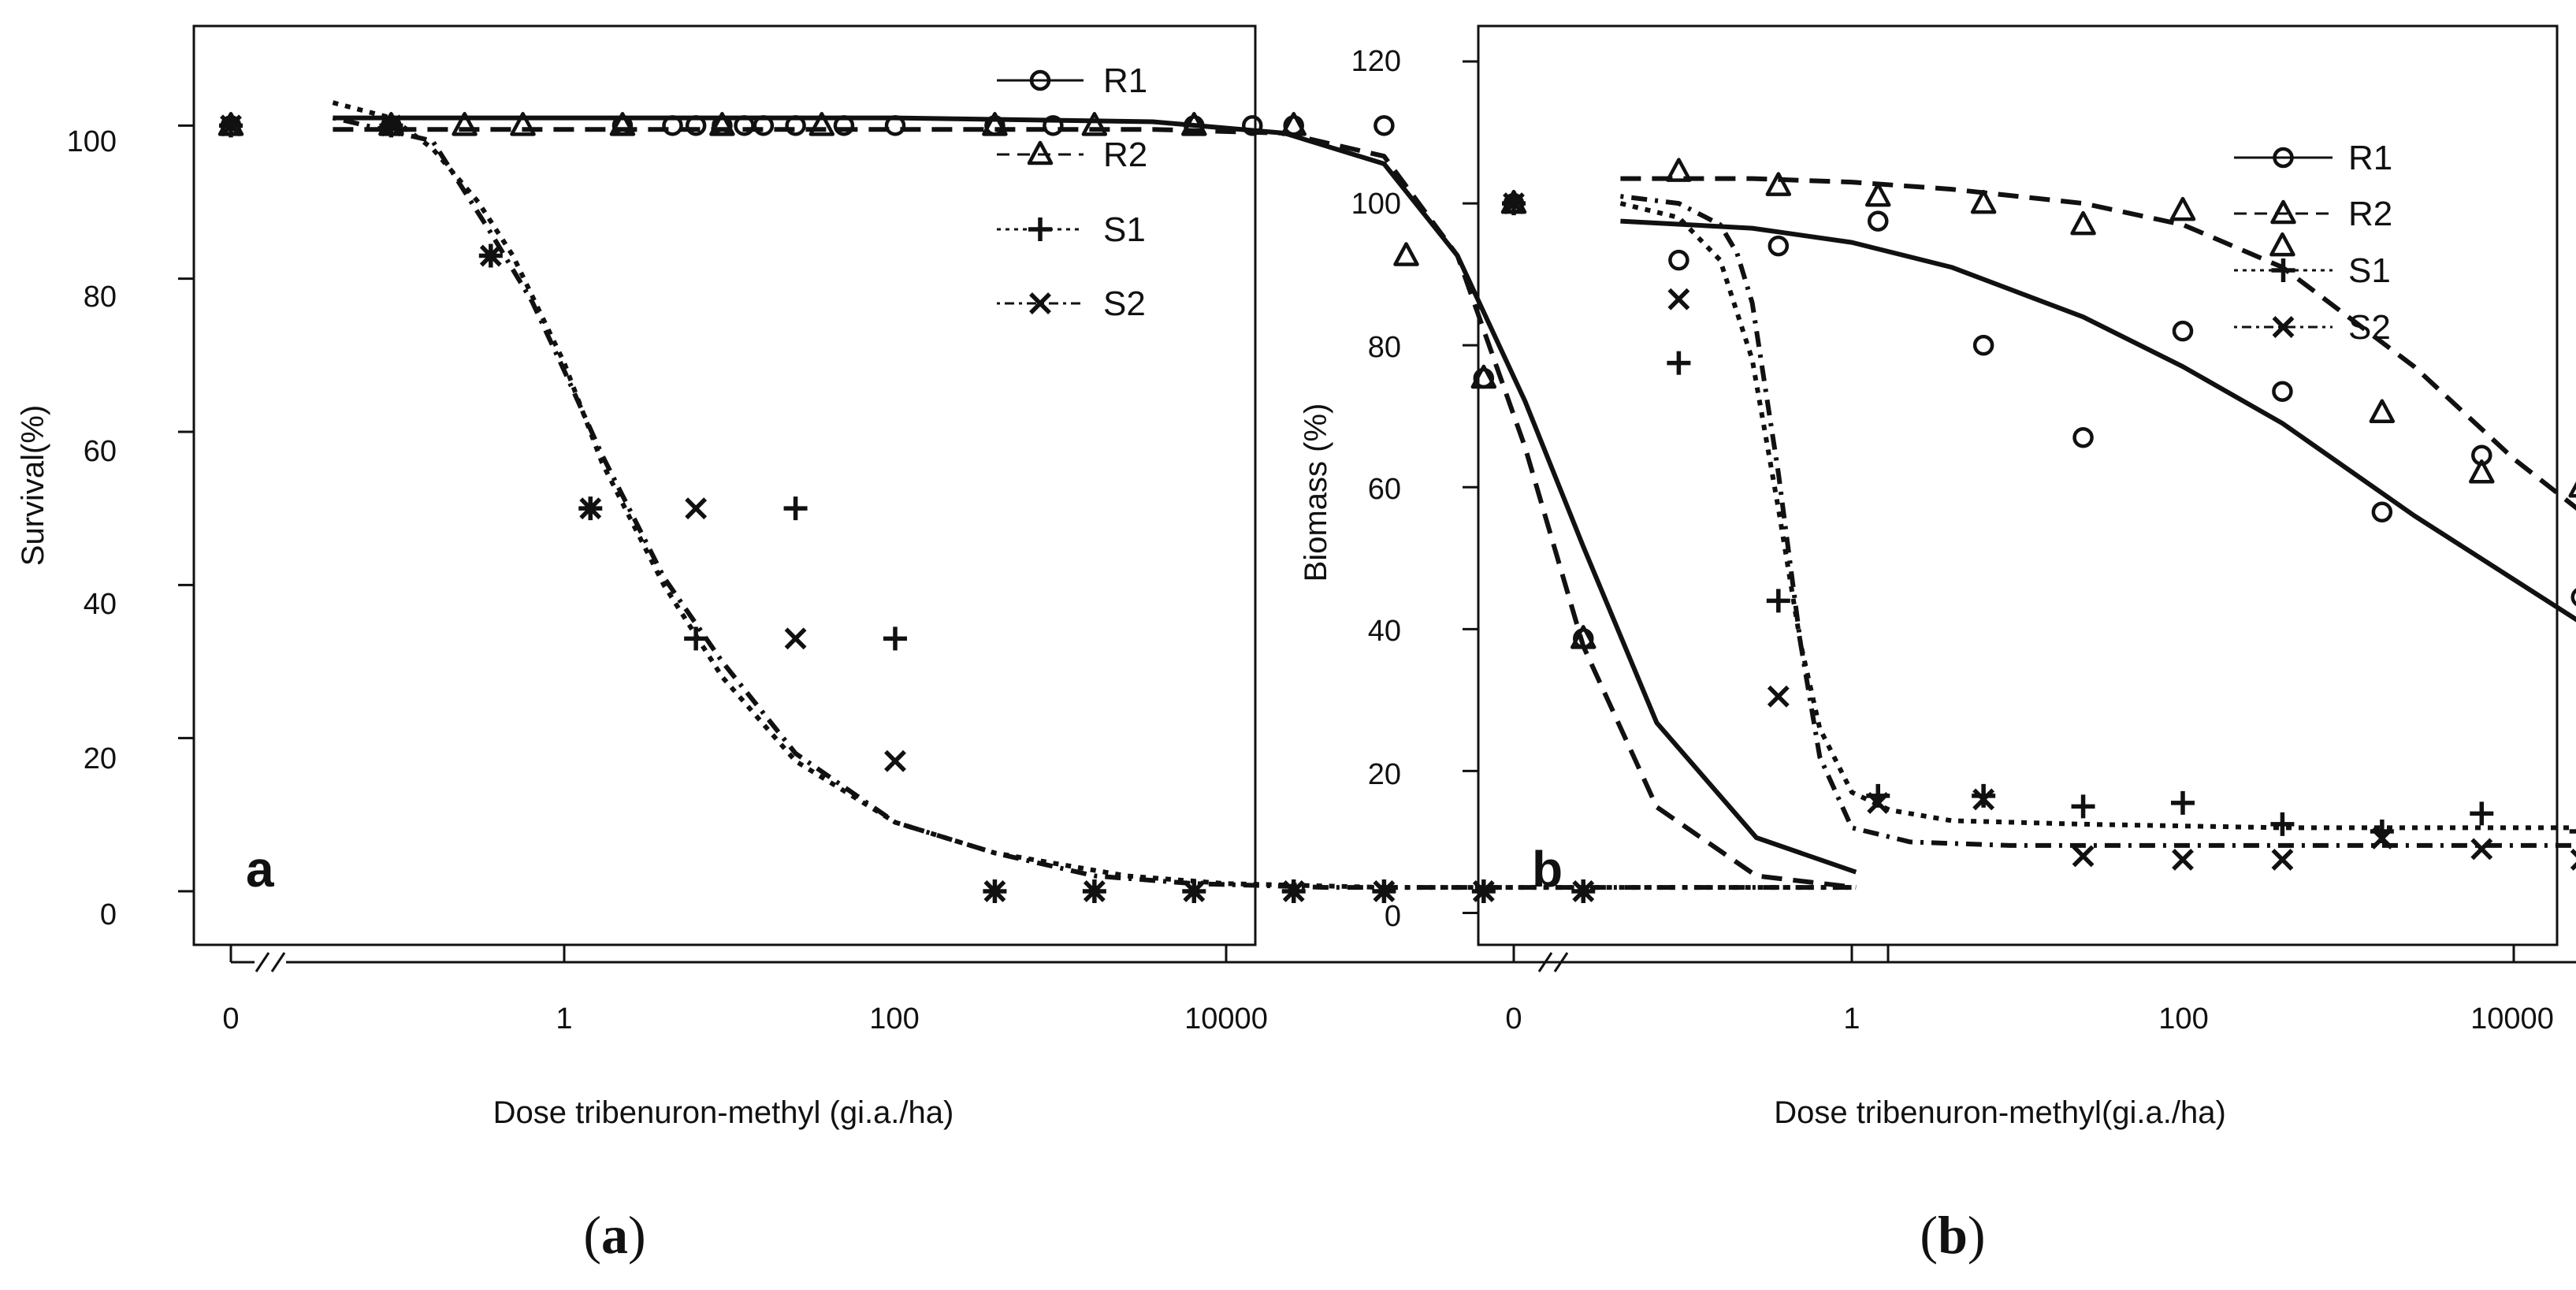  I want to click on panel-letter-b: b, so click(1547, 869).